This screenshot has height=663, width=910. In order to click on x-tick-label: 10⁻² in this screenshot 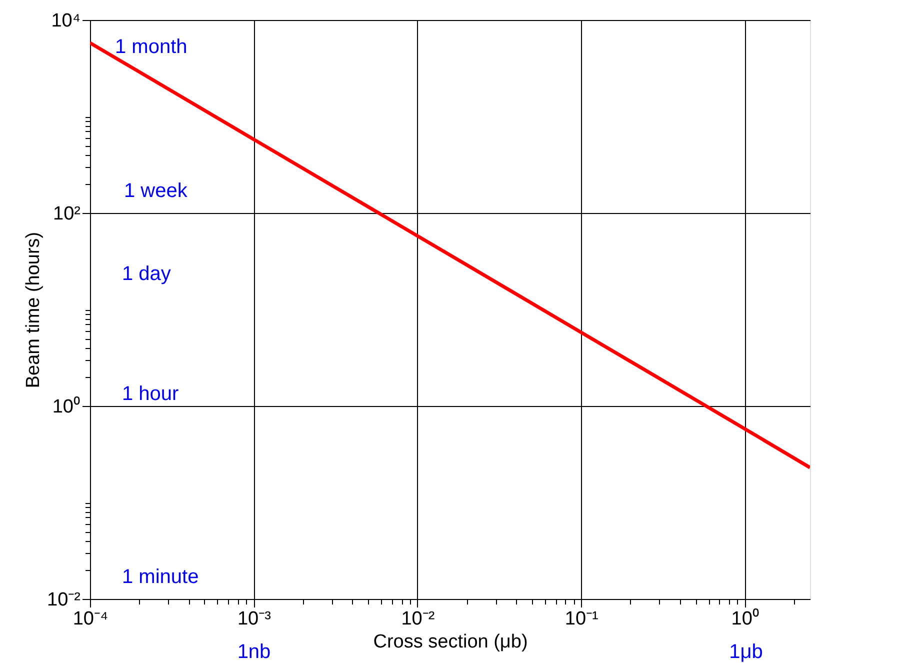, I will do `click(418, 619)`.